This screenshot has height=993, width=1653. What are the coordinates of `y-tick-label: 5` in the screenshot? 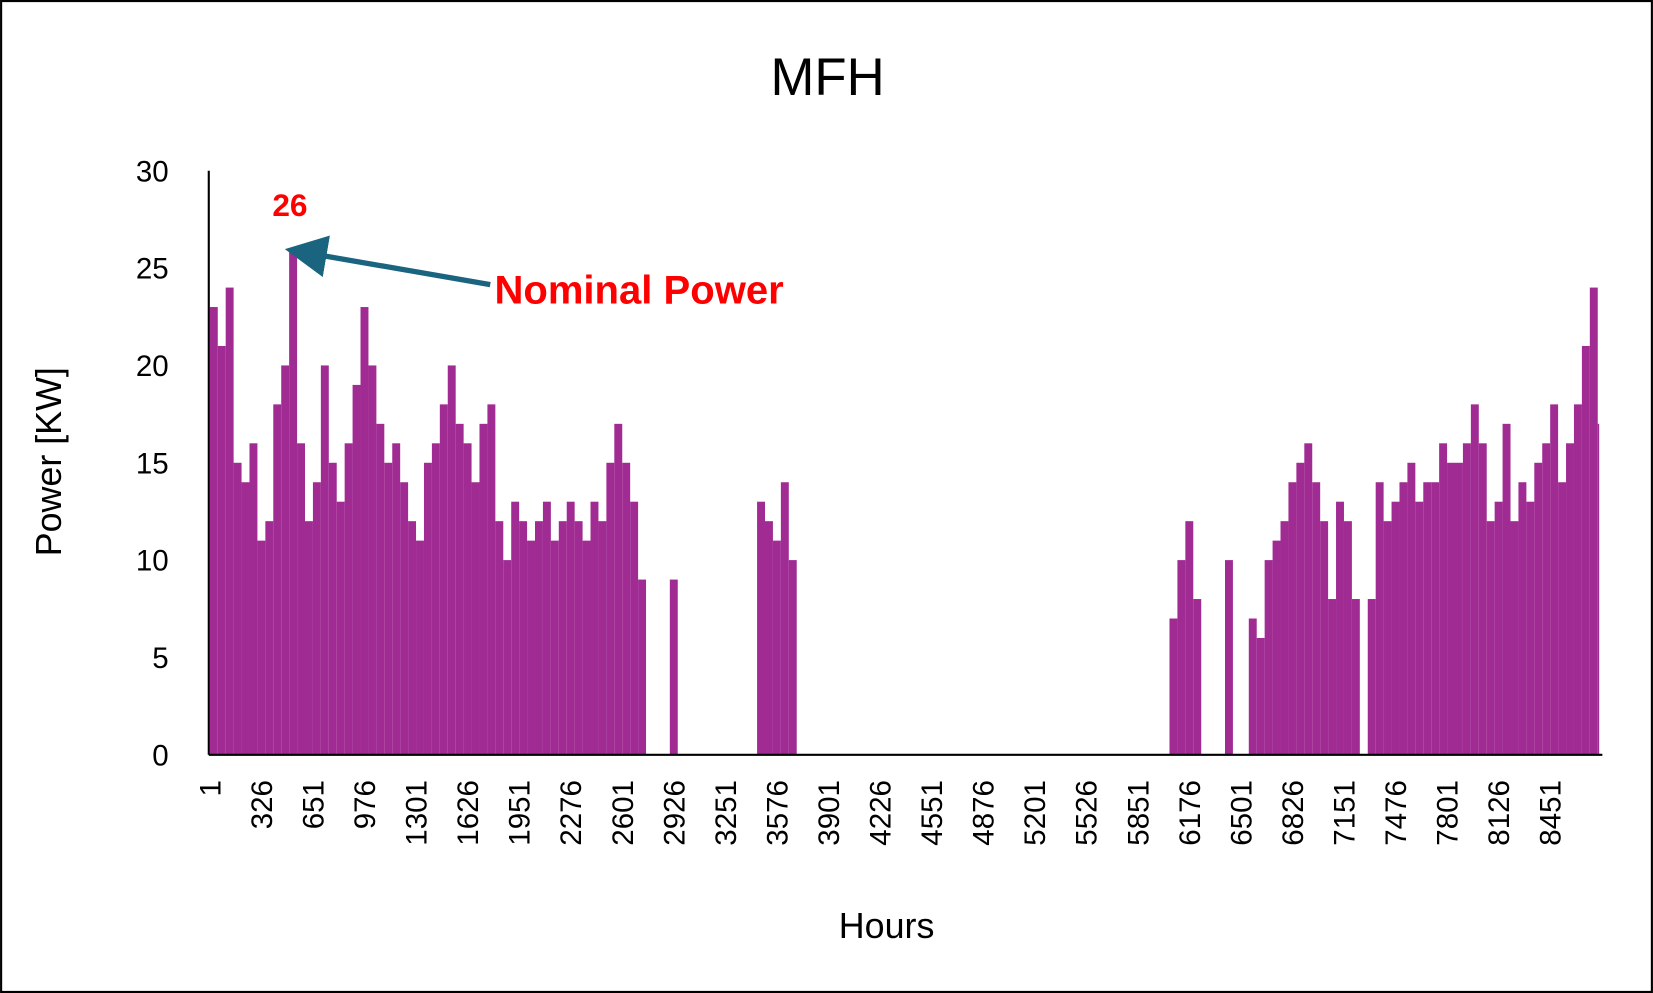 It's located at (160, 658).